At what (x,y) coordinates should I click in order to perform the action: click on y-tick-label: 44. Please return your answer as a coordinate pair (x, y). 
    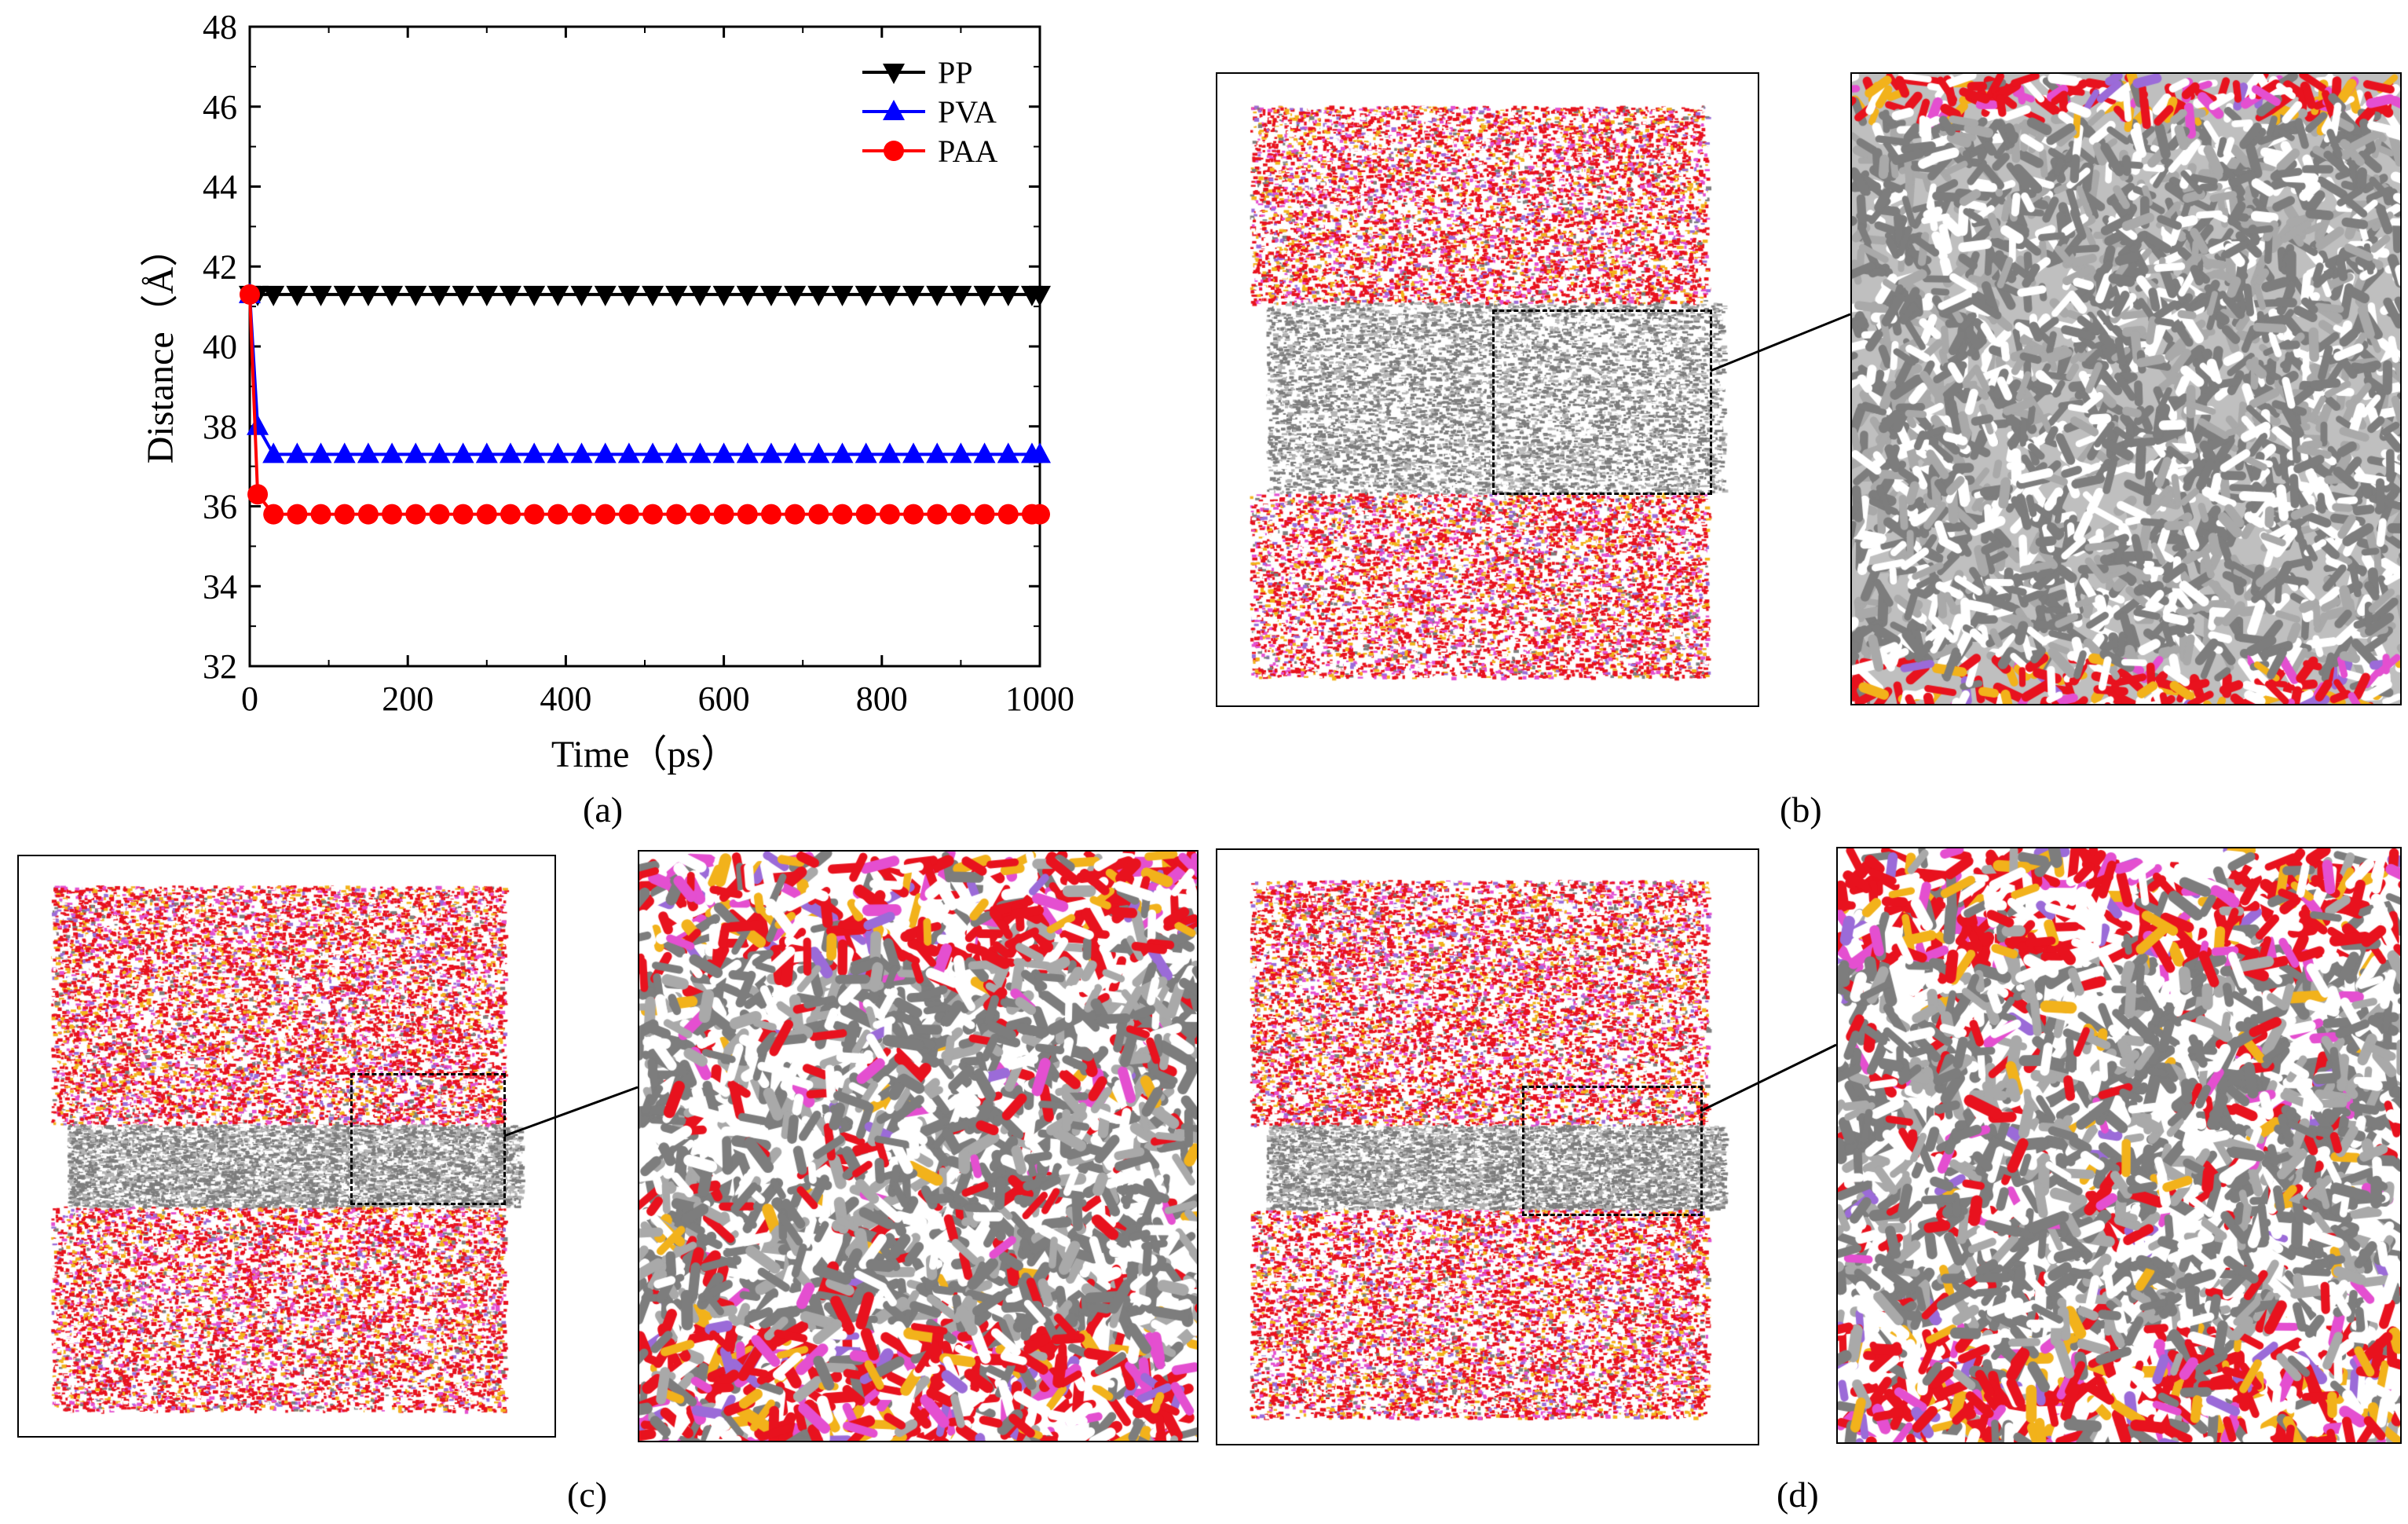
    Looking at the image, I should click on (220, 187).